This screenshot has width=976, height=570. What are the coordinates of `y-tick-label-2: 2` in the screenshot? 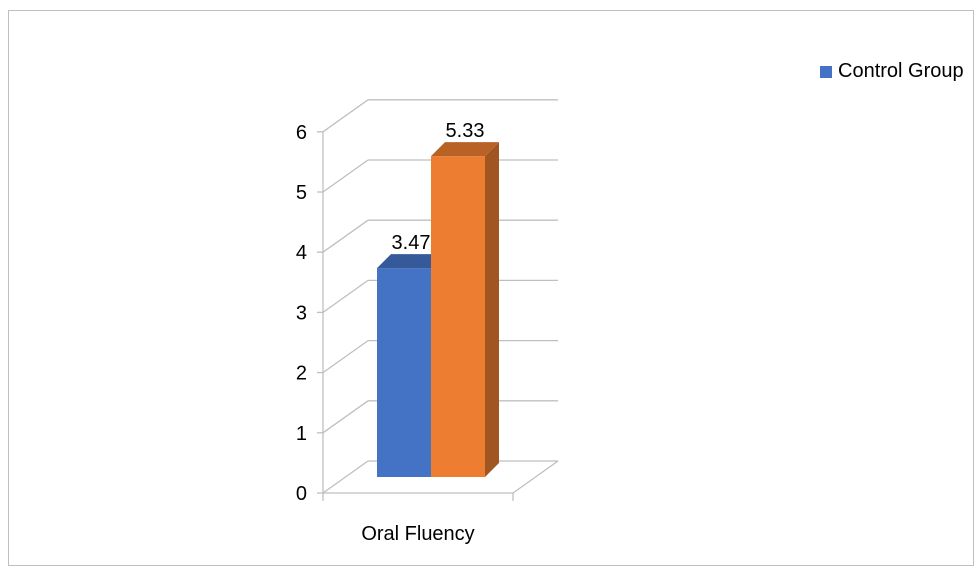 It's located at (301, 374).